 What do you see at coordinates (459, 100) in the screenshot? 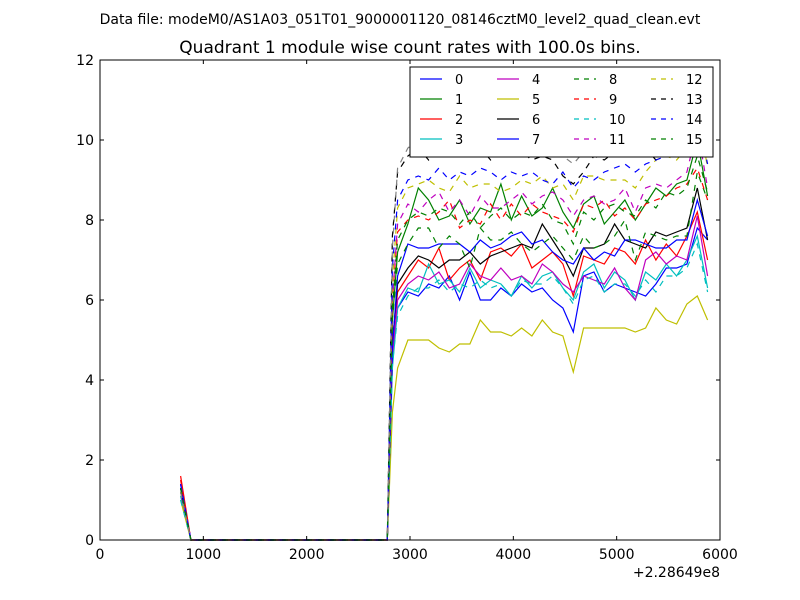
I see `legend-label-1: 1` at bounding box center [459, 100].